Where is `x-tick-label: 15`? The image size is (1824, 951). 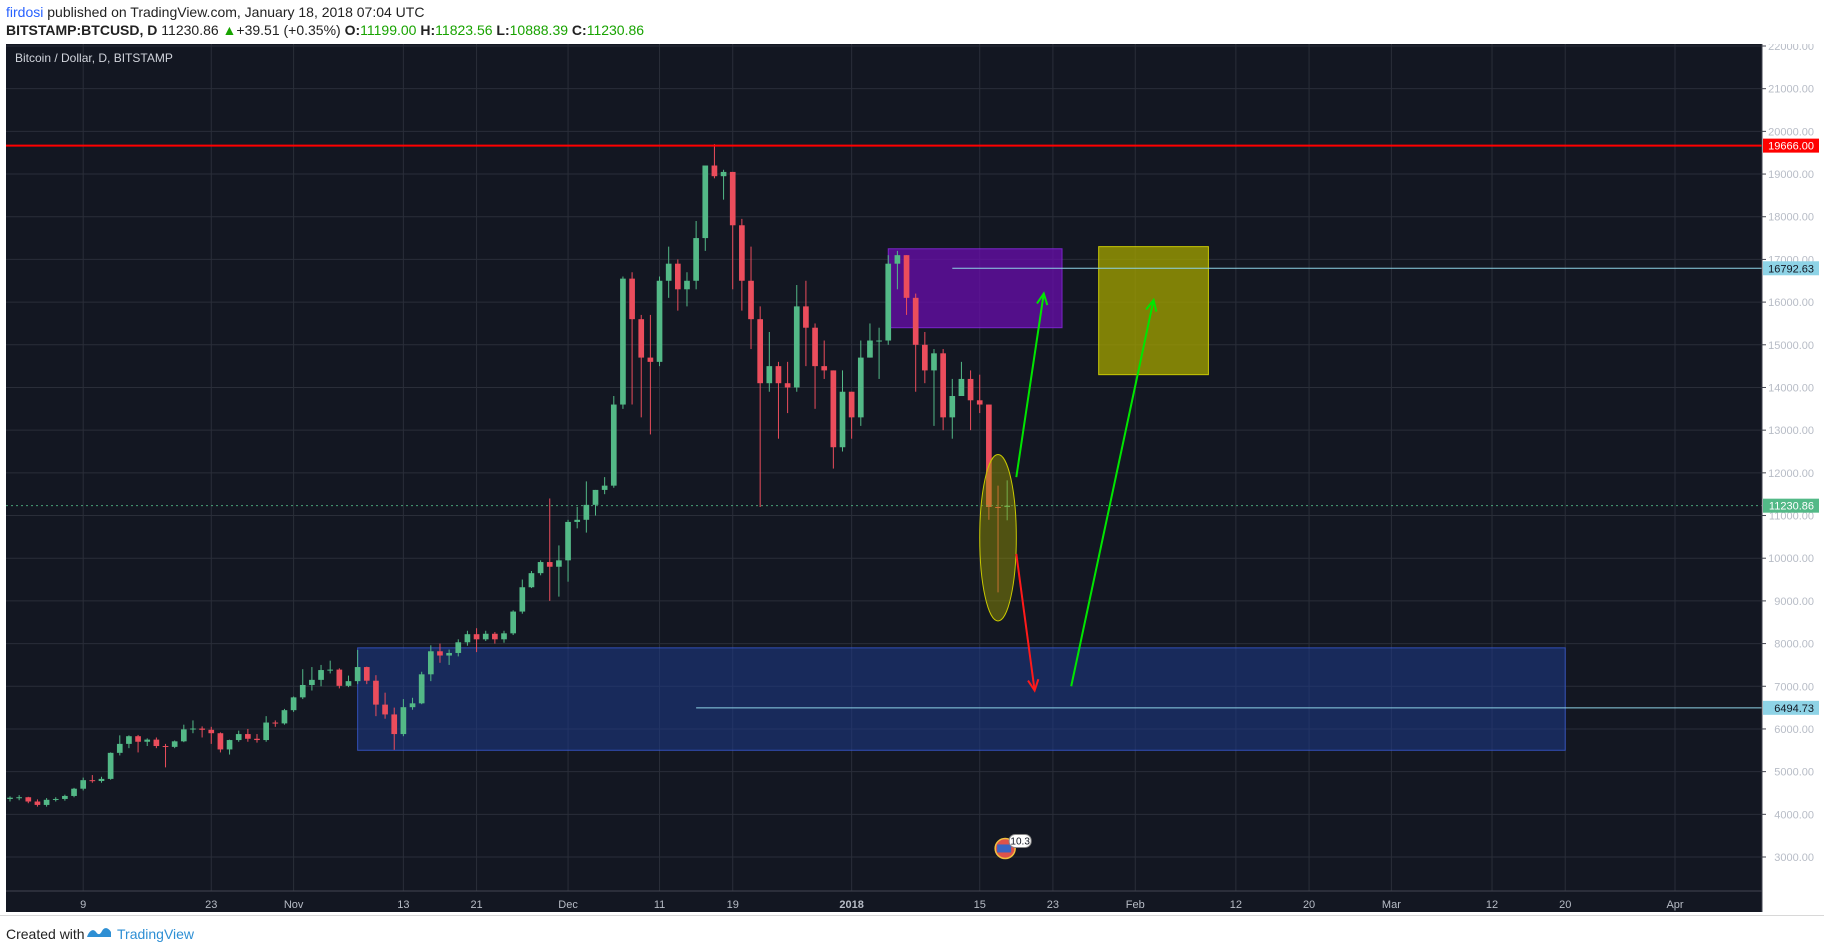 x-tick-label: 15 is located at coordinates (980, 905).